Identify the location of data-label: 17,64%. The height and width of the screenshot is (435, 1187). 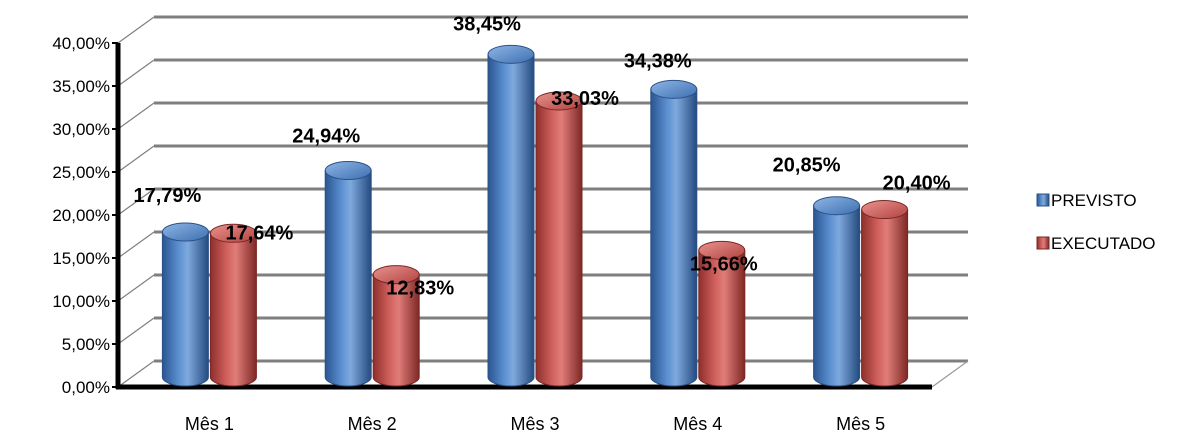
(259, 233).